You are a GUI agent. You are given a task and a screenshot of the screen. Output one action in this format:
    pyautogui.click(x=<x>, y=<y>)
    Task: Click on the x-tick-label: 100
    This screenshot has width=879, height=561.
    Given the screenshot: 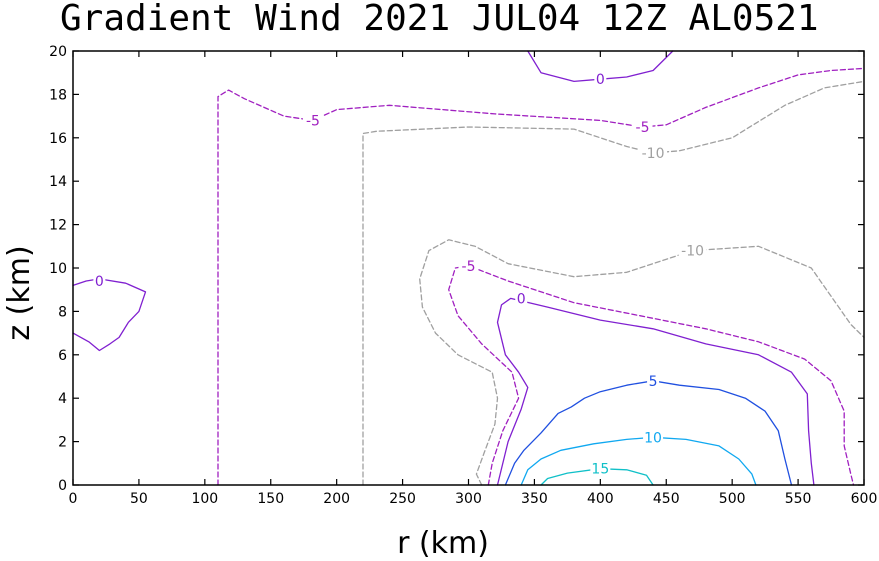 What is the action you would take?
    pyautogui.click(x=204, y=499)
    